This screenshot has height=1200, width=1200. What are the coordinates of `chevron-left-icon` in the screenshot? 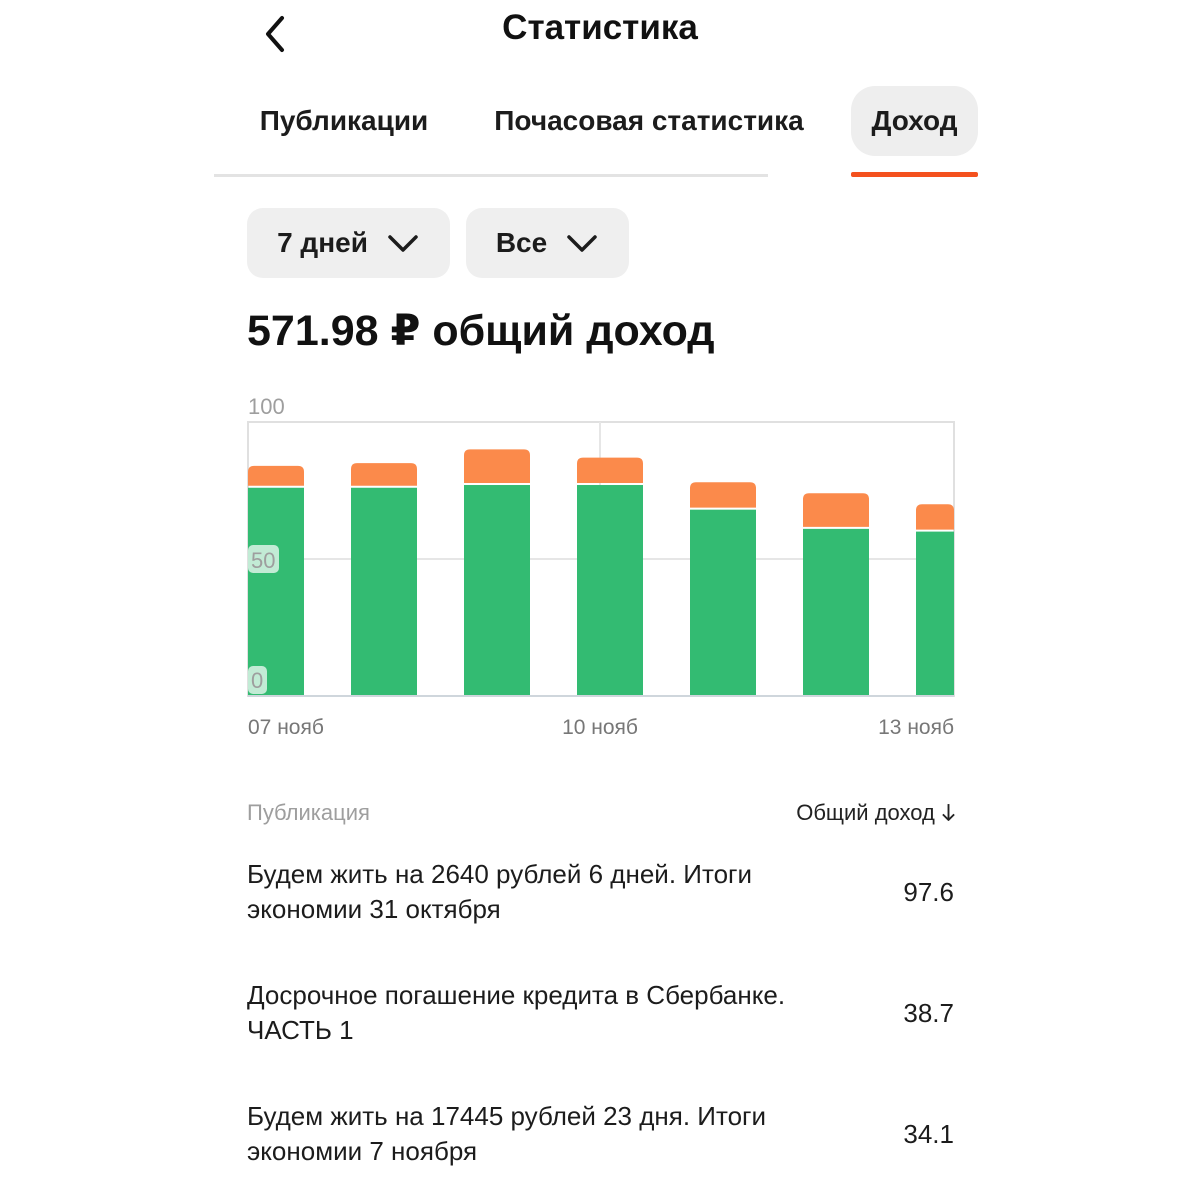 It's located at (275, 34).